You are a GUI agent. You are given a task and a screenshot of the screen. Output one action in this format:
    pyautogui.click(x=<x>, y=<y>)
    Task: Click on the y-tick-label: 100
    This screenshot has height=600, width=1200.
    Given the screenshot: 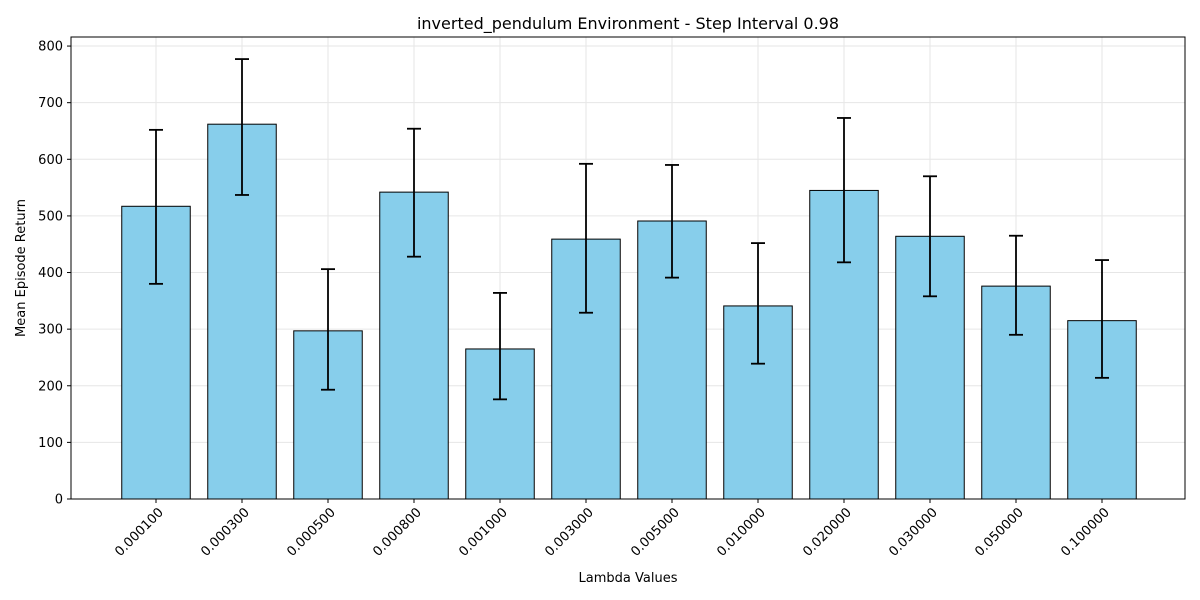 What is the action you would take?
    pyautogui.click(x=50, y=443)
    